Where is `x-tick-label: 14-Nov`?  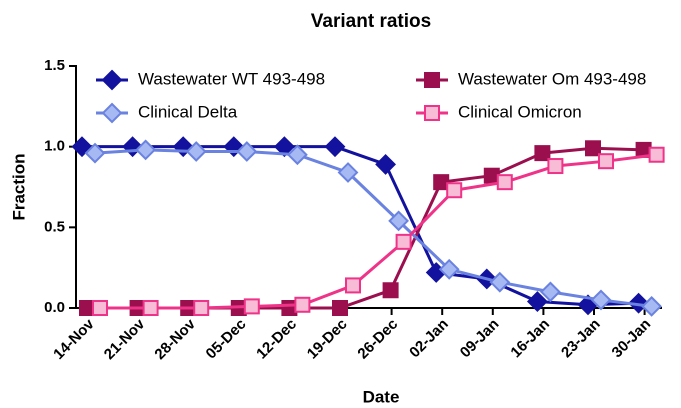
x-tick-label: 14-Nov is located at coordinates (74, 339).